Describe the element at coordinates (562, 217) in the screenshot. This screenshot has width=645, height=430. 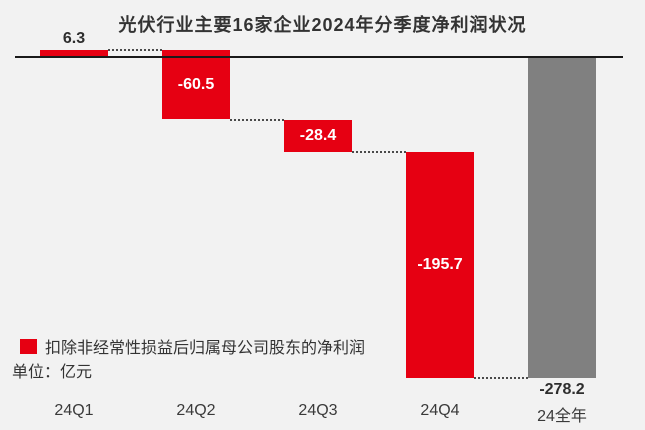
I see `bar-24全年` at that location.